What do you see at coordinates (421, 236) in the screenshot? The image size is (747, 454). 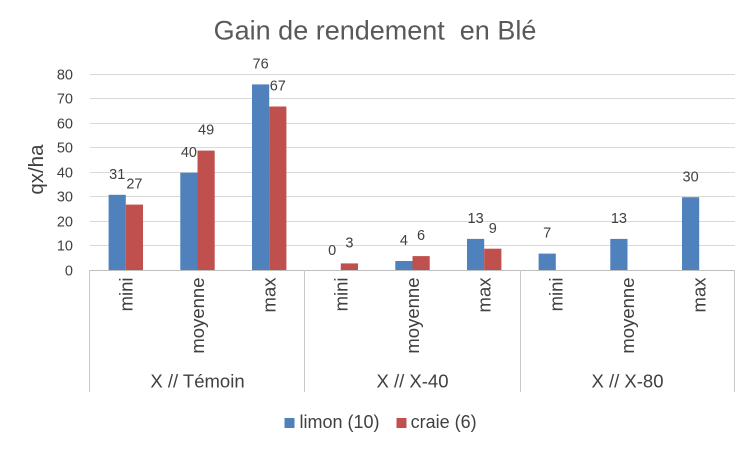 I see `svg-text: 6` at bounding box center [421, 236].